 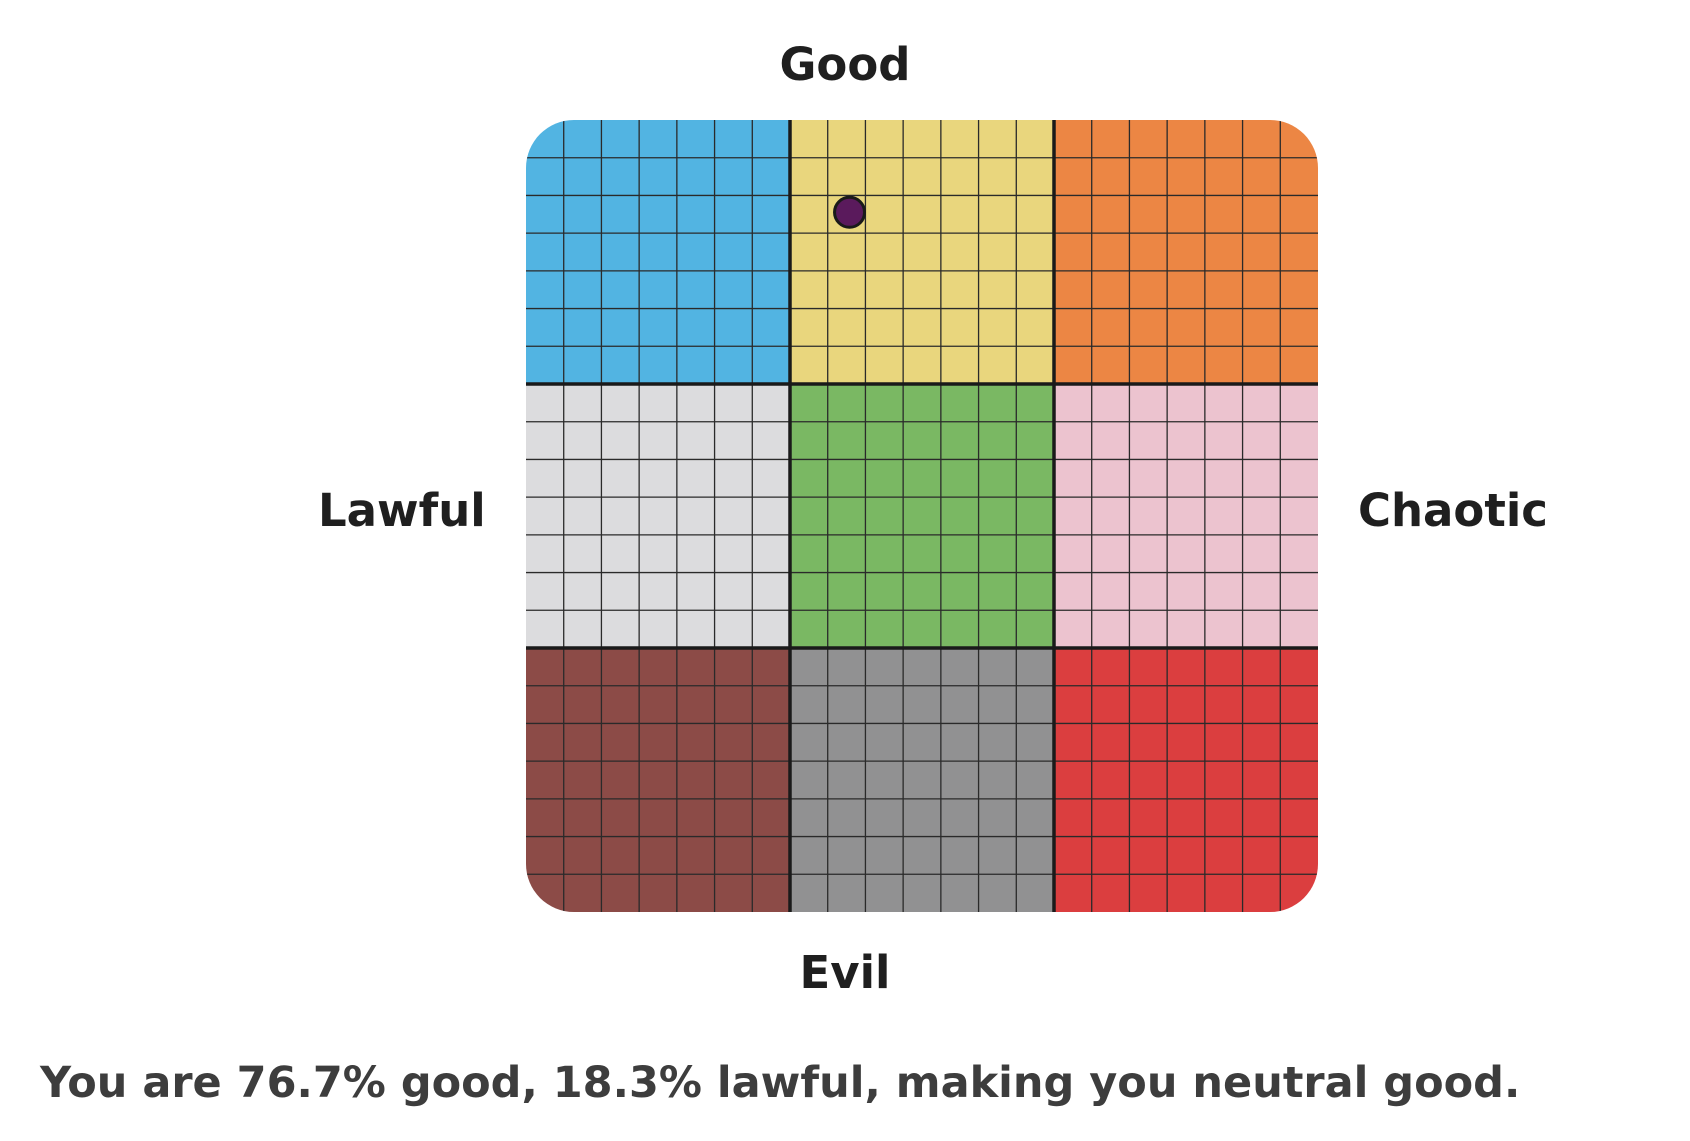 What do you see at coordinates (922, 780) in the screenshot?
I see `cell-neutral-evil` at bounding box center [922, 780].